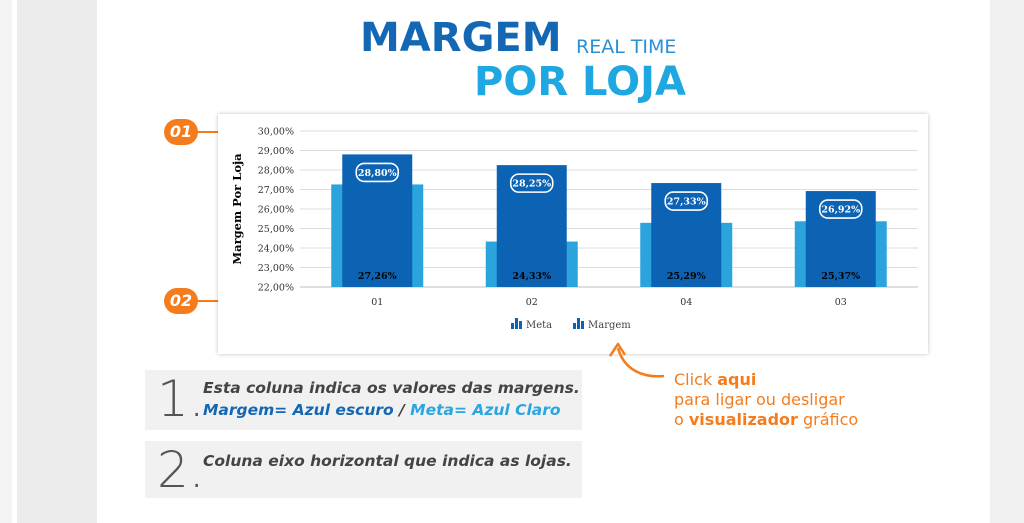 This screenshot has height=523, width=1024. Describe the element at coordinates (686, 276) in the screenshot. I see `meta-value-label: 25,29%` at that location.